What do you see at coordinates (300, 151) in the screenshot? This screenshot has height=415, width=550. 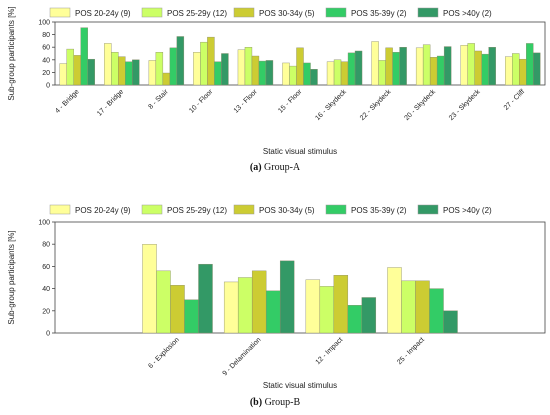 I see `x-axis-title: Static visual stimulus` at bounding box center [300, 151].